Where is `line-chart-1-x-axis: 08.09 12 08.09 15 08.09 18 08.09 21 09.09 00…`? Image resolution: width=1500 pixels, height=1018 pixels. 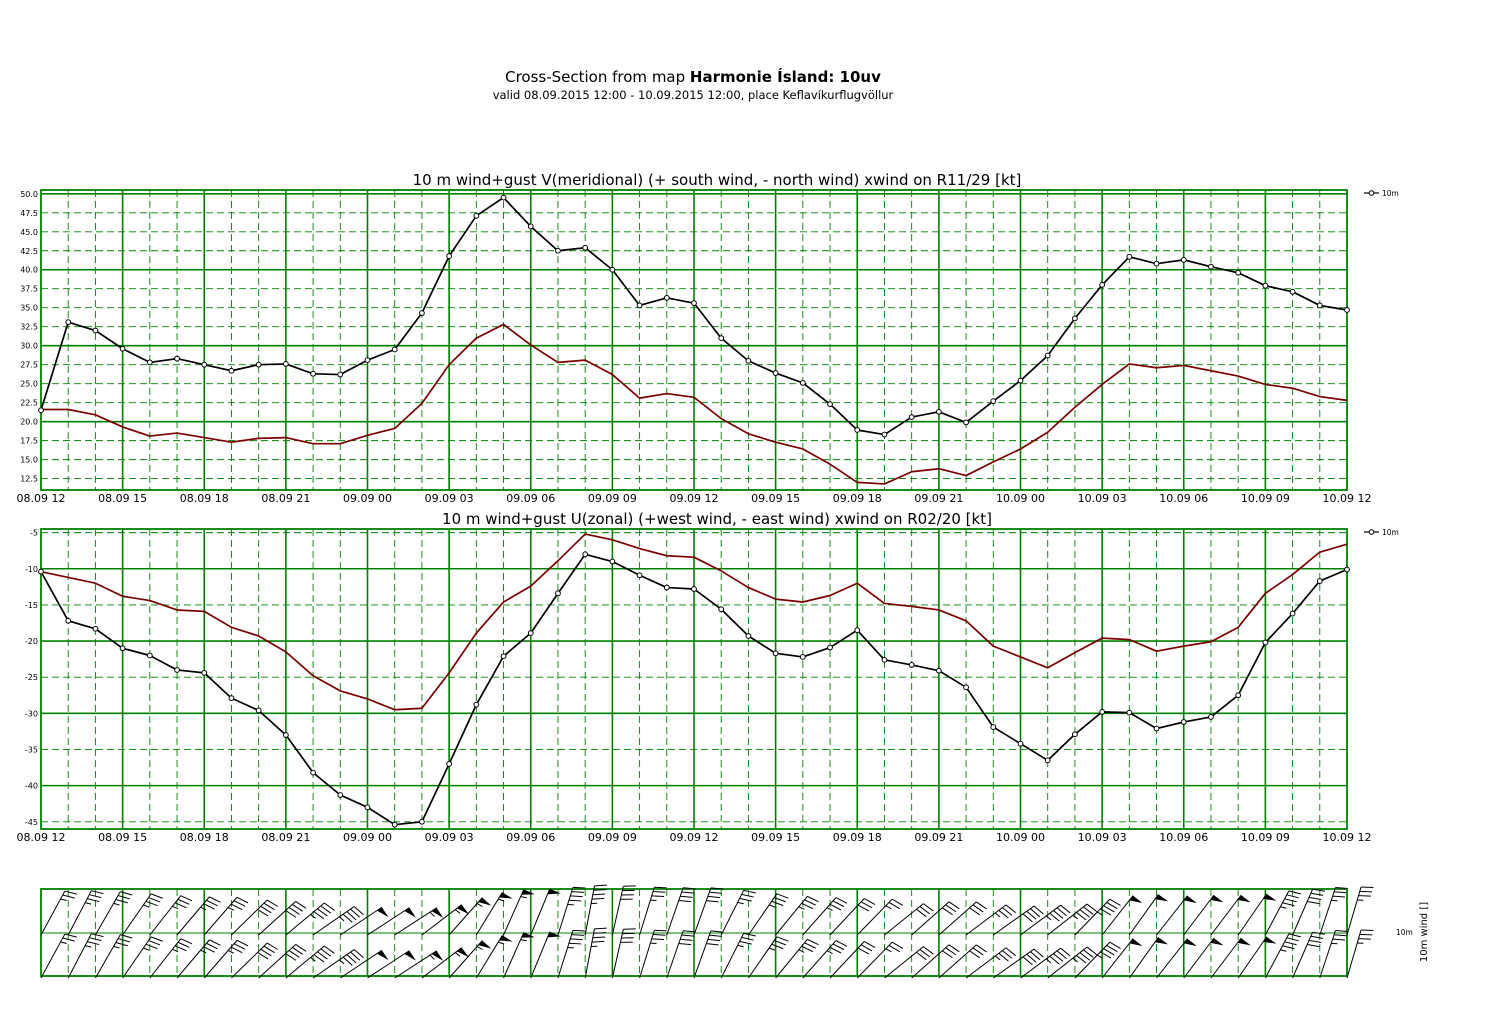
line-chart-1-x-axis: 08.09 12 08.09 15 08.09 18 08.09 21 09.09 00… is located at coordinates (694, 498).